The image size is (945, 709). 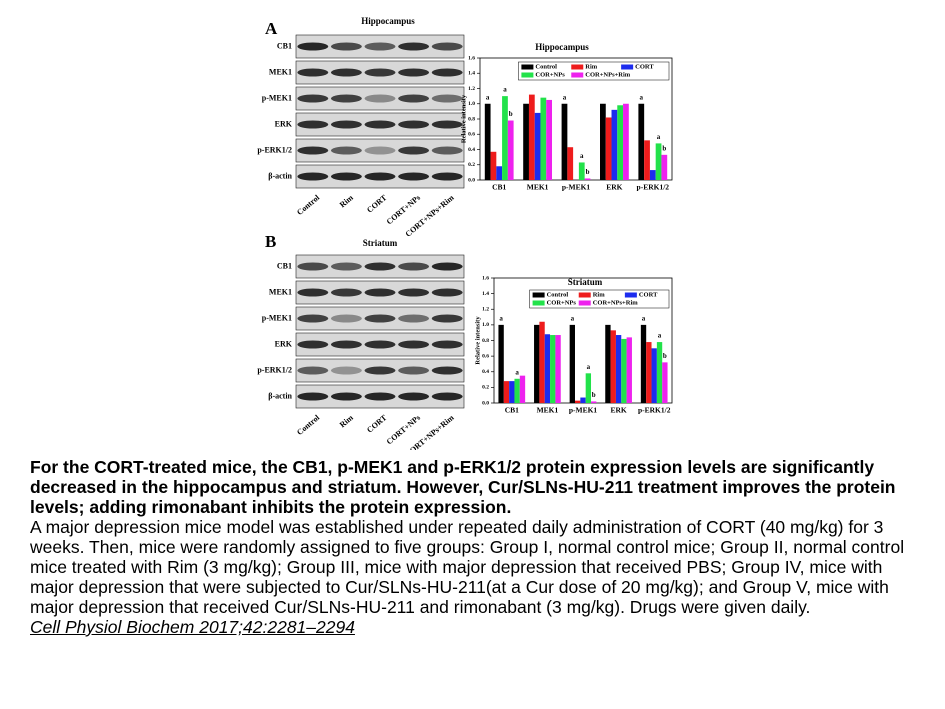 I want to click on panel-letter: A, so click(x=271, y=28).